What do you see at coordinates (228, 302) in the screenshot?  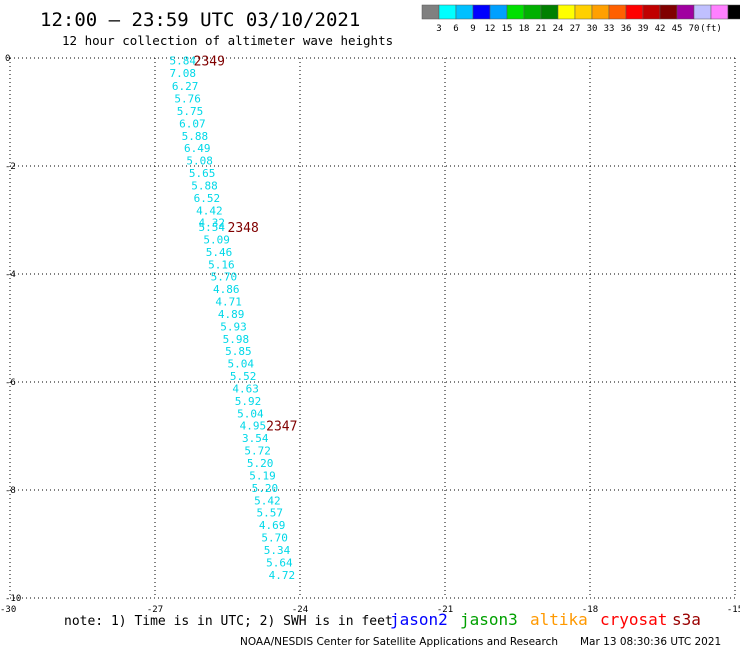 I see `wave-height-value: 4.71` at bounding box center [228, 302].